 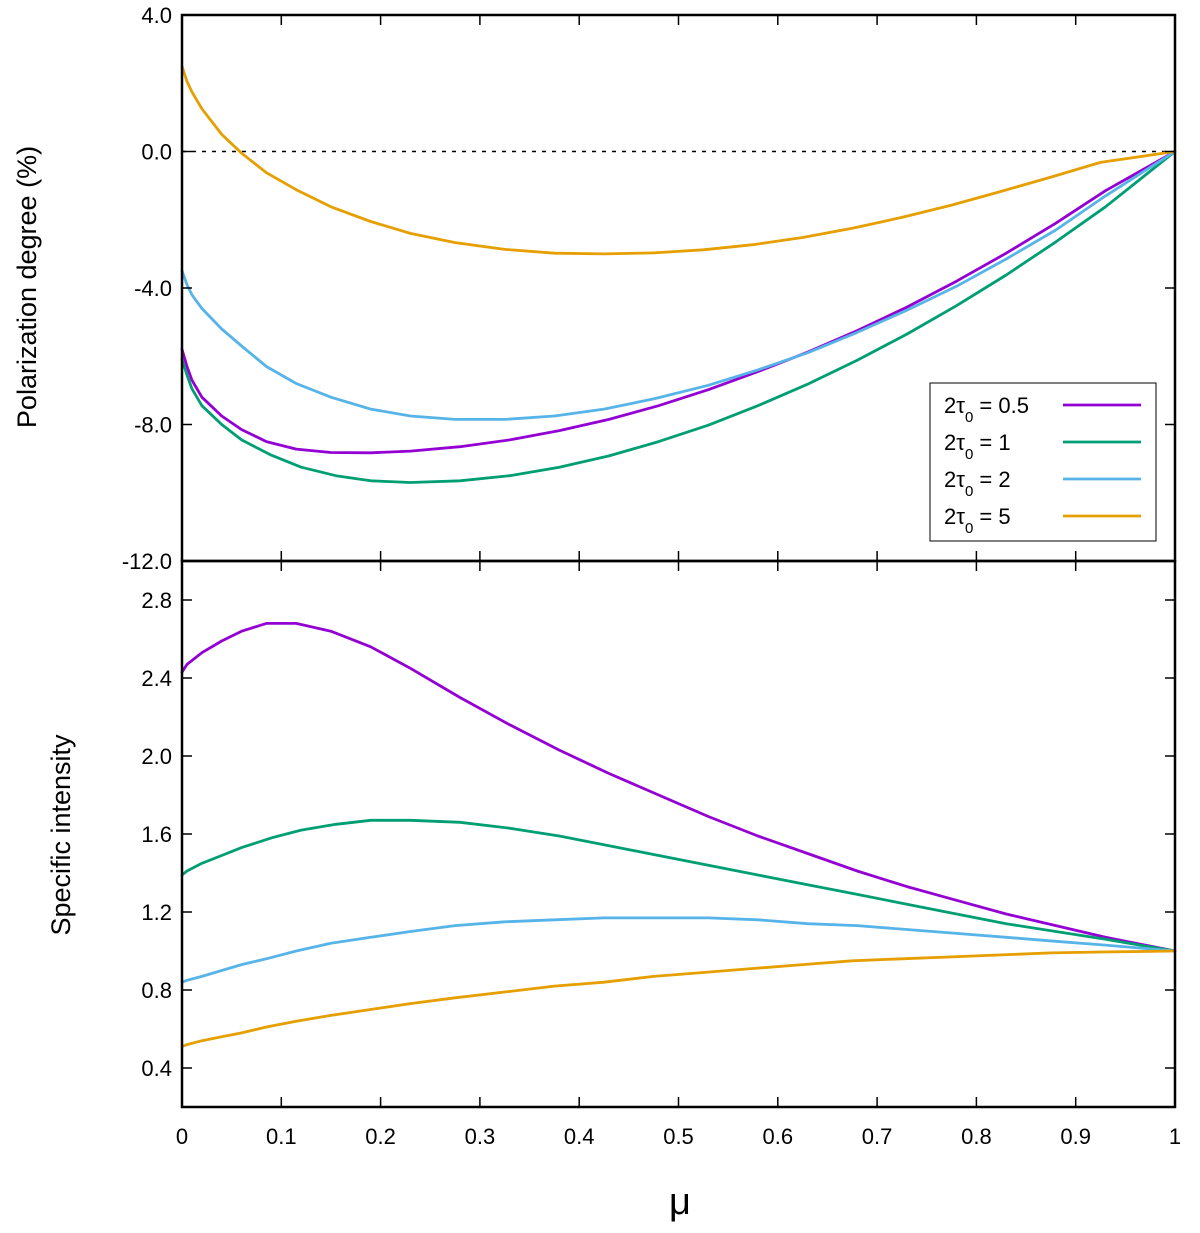 What do you see at coordinates (156, 600) in the screenshot?
I see `intensity-y-tick-label: 2.8` at bounding box center [156, 600].